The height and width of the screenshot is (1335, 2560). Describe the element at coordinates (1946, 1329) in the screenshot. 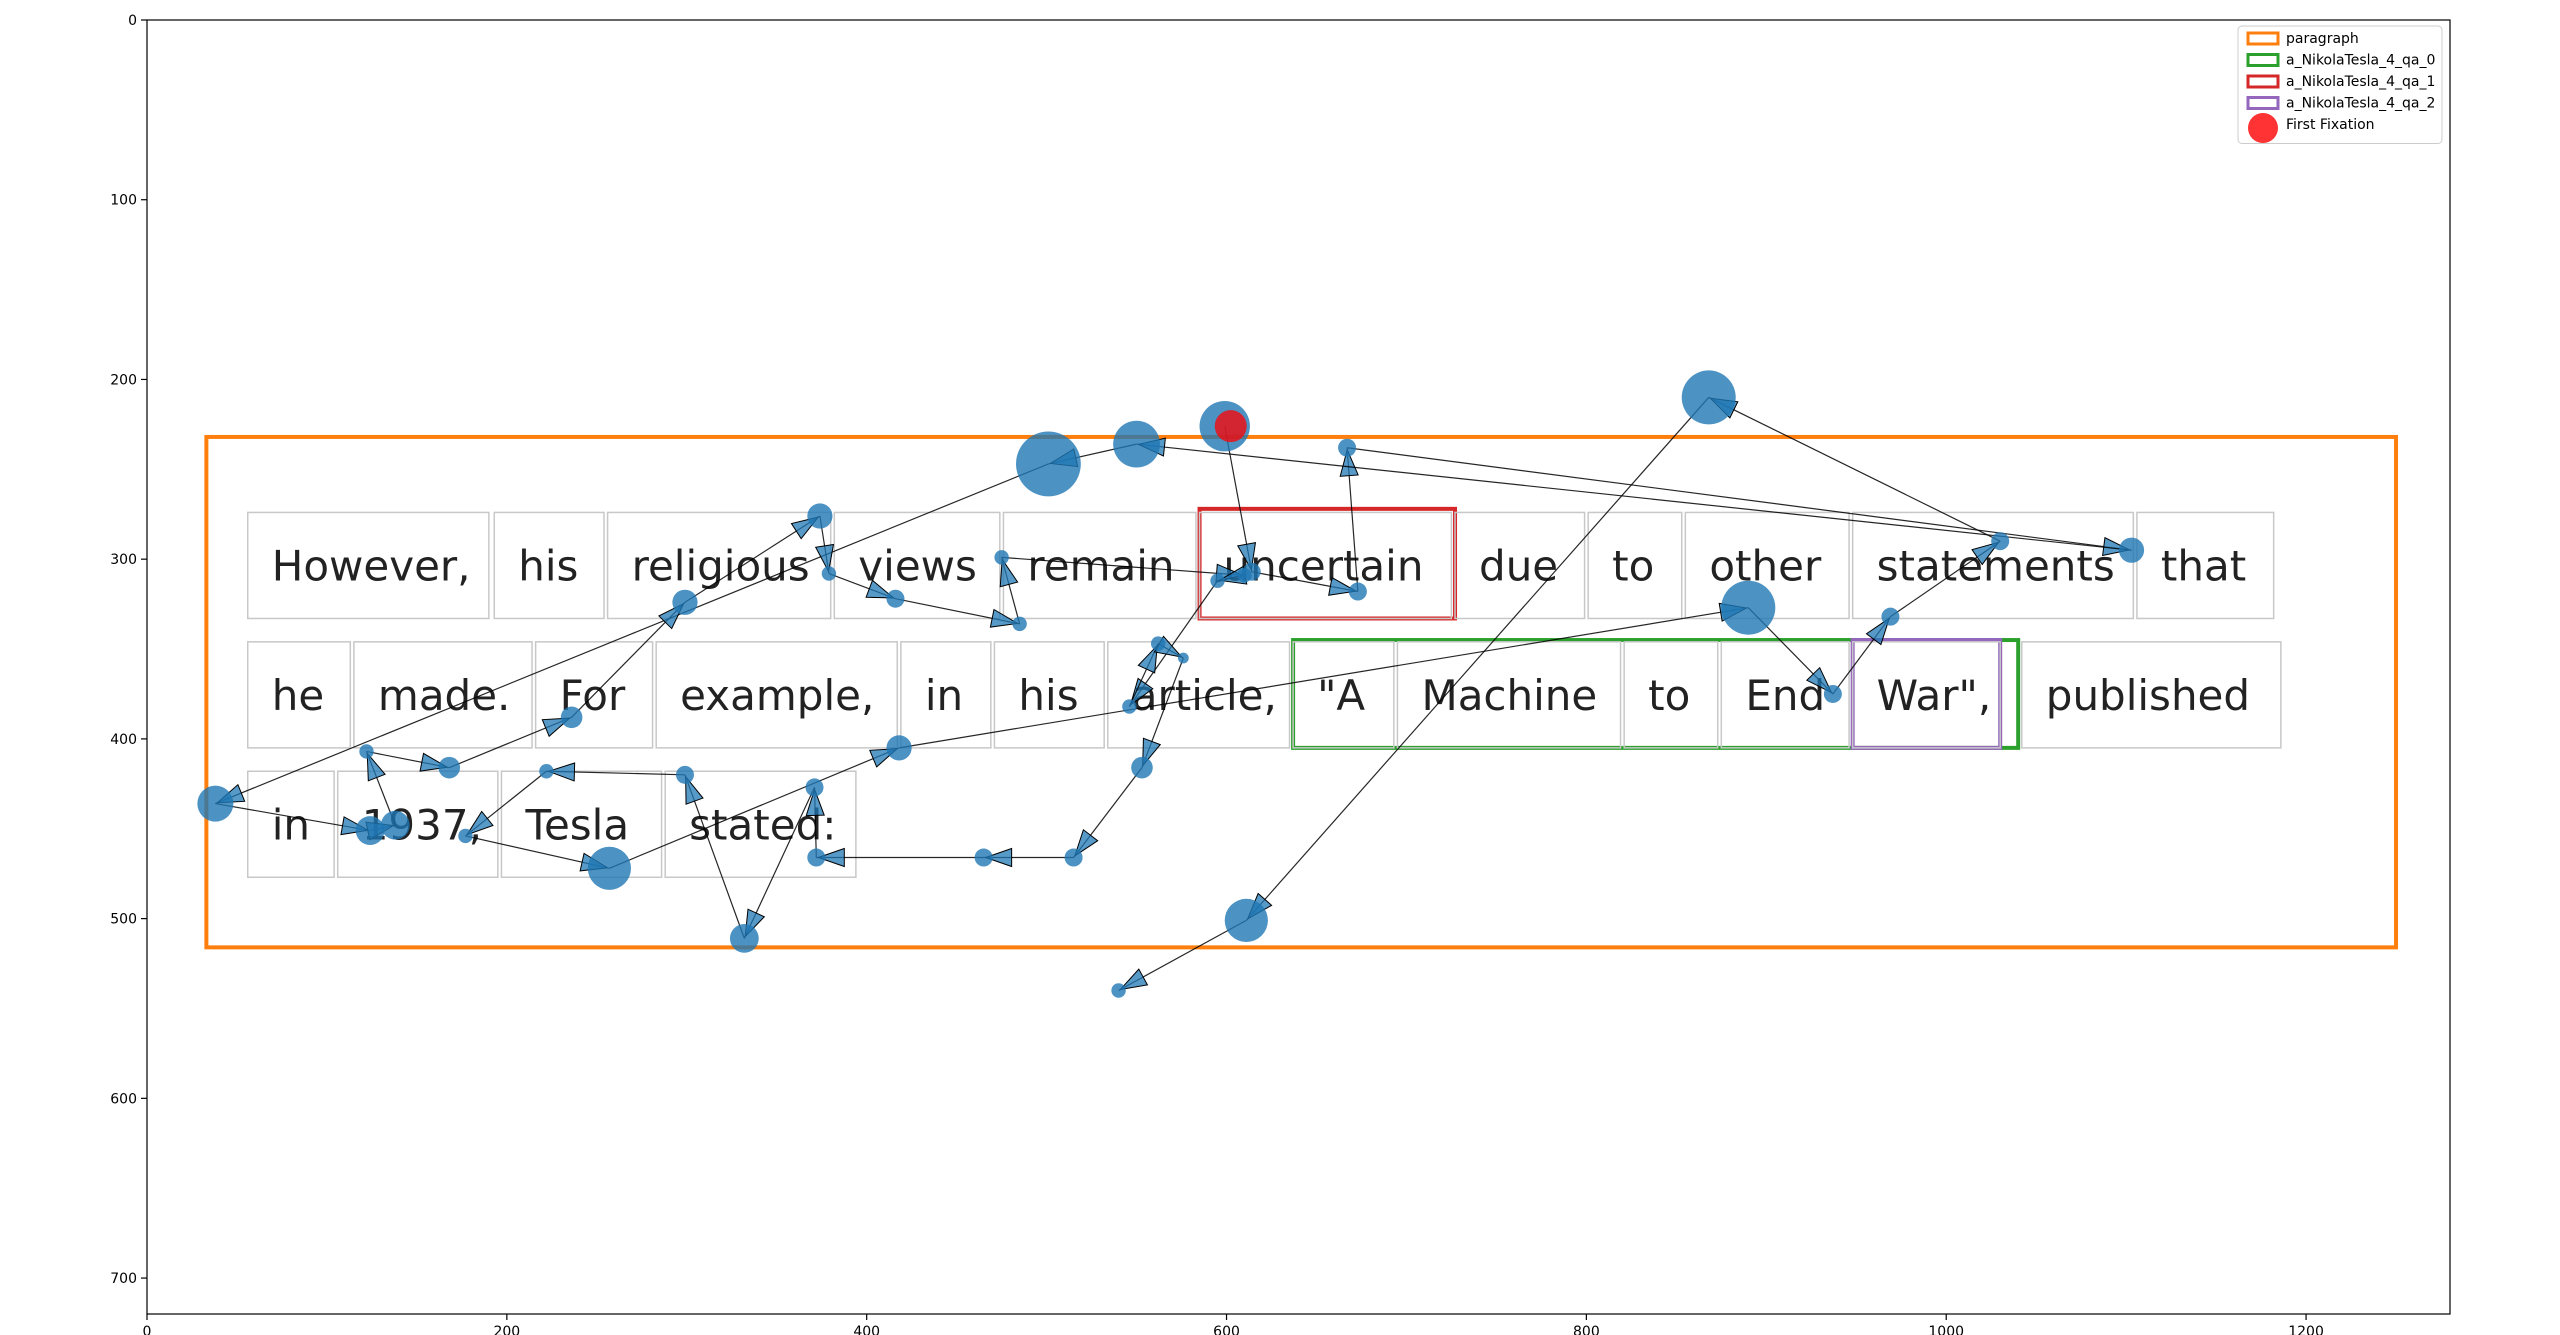

I see `x-tick-label: 1000` at that location.